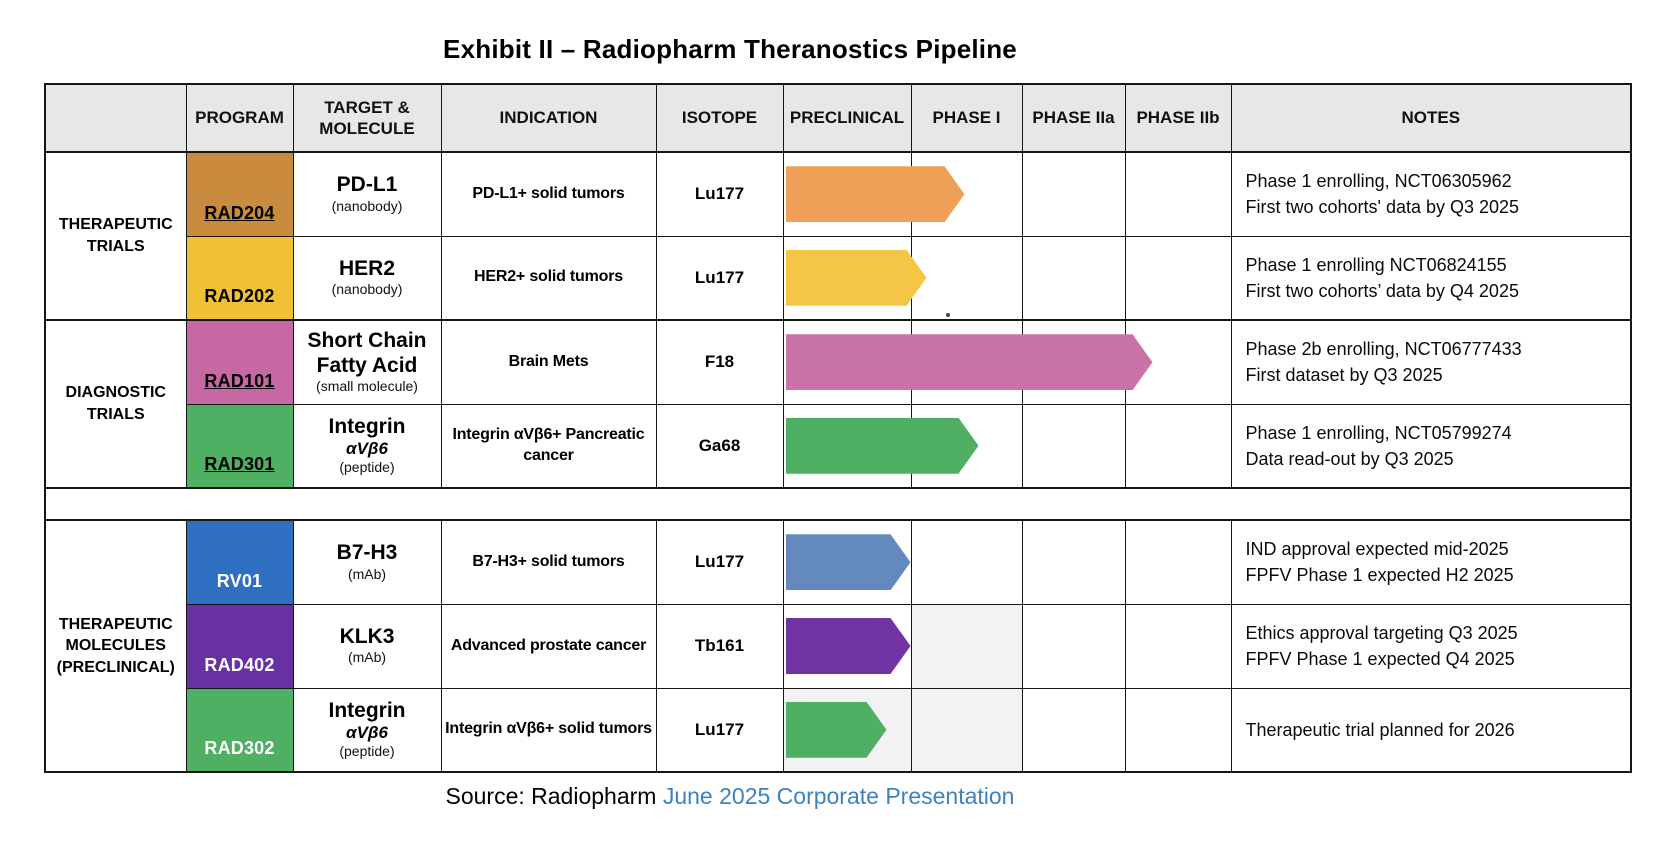 The image size is (1672, 844). I want to click on notes-line: Therapeutic trial planned for 2026, so click(1380, 729).